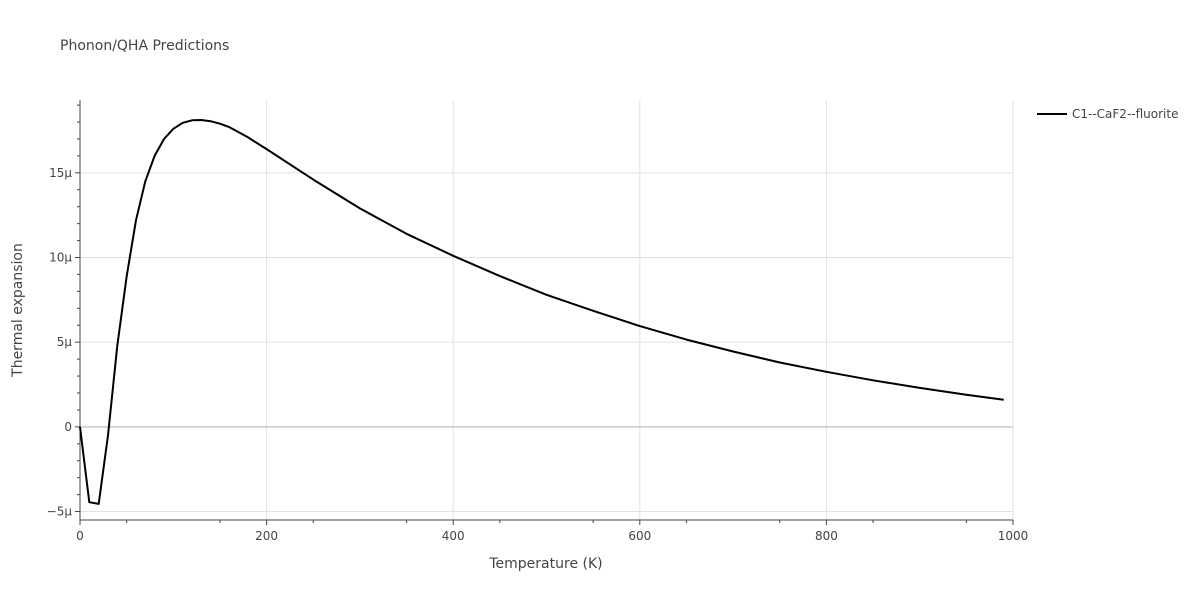  I want to click on legend-label: C1--CaF2--fluorite, so click(1125, 114).